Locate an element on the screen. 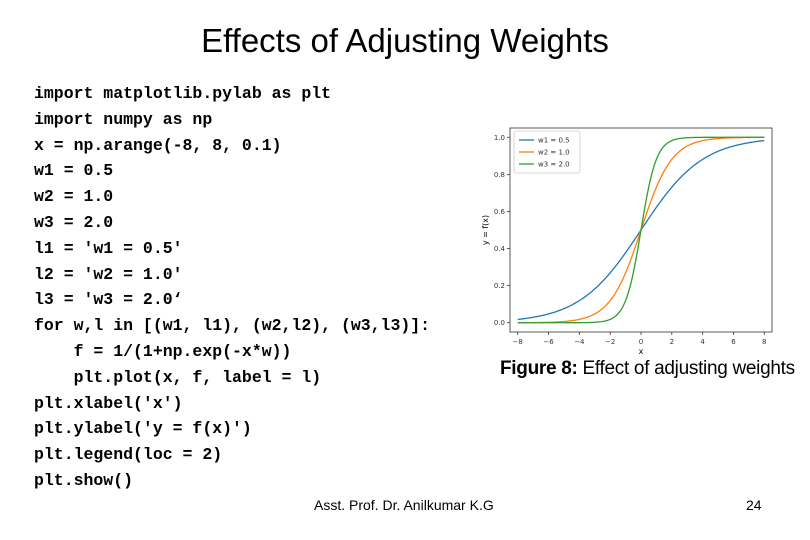 The width and height of the screenshot is (810, 540). y-tick-label: 0.2 is located at coordinates (499, 286).